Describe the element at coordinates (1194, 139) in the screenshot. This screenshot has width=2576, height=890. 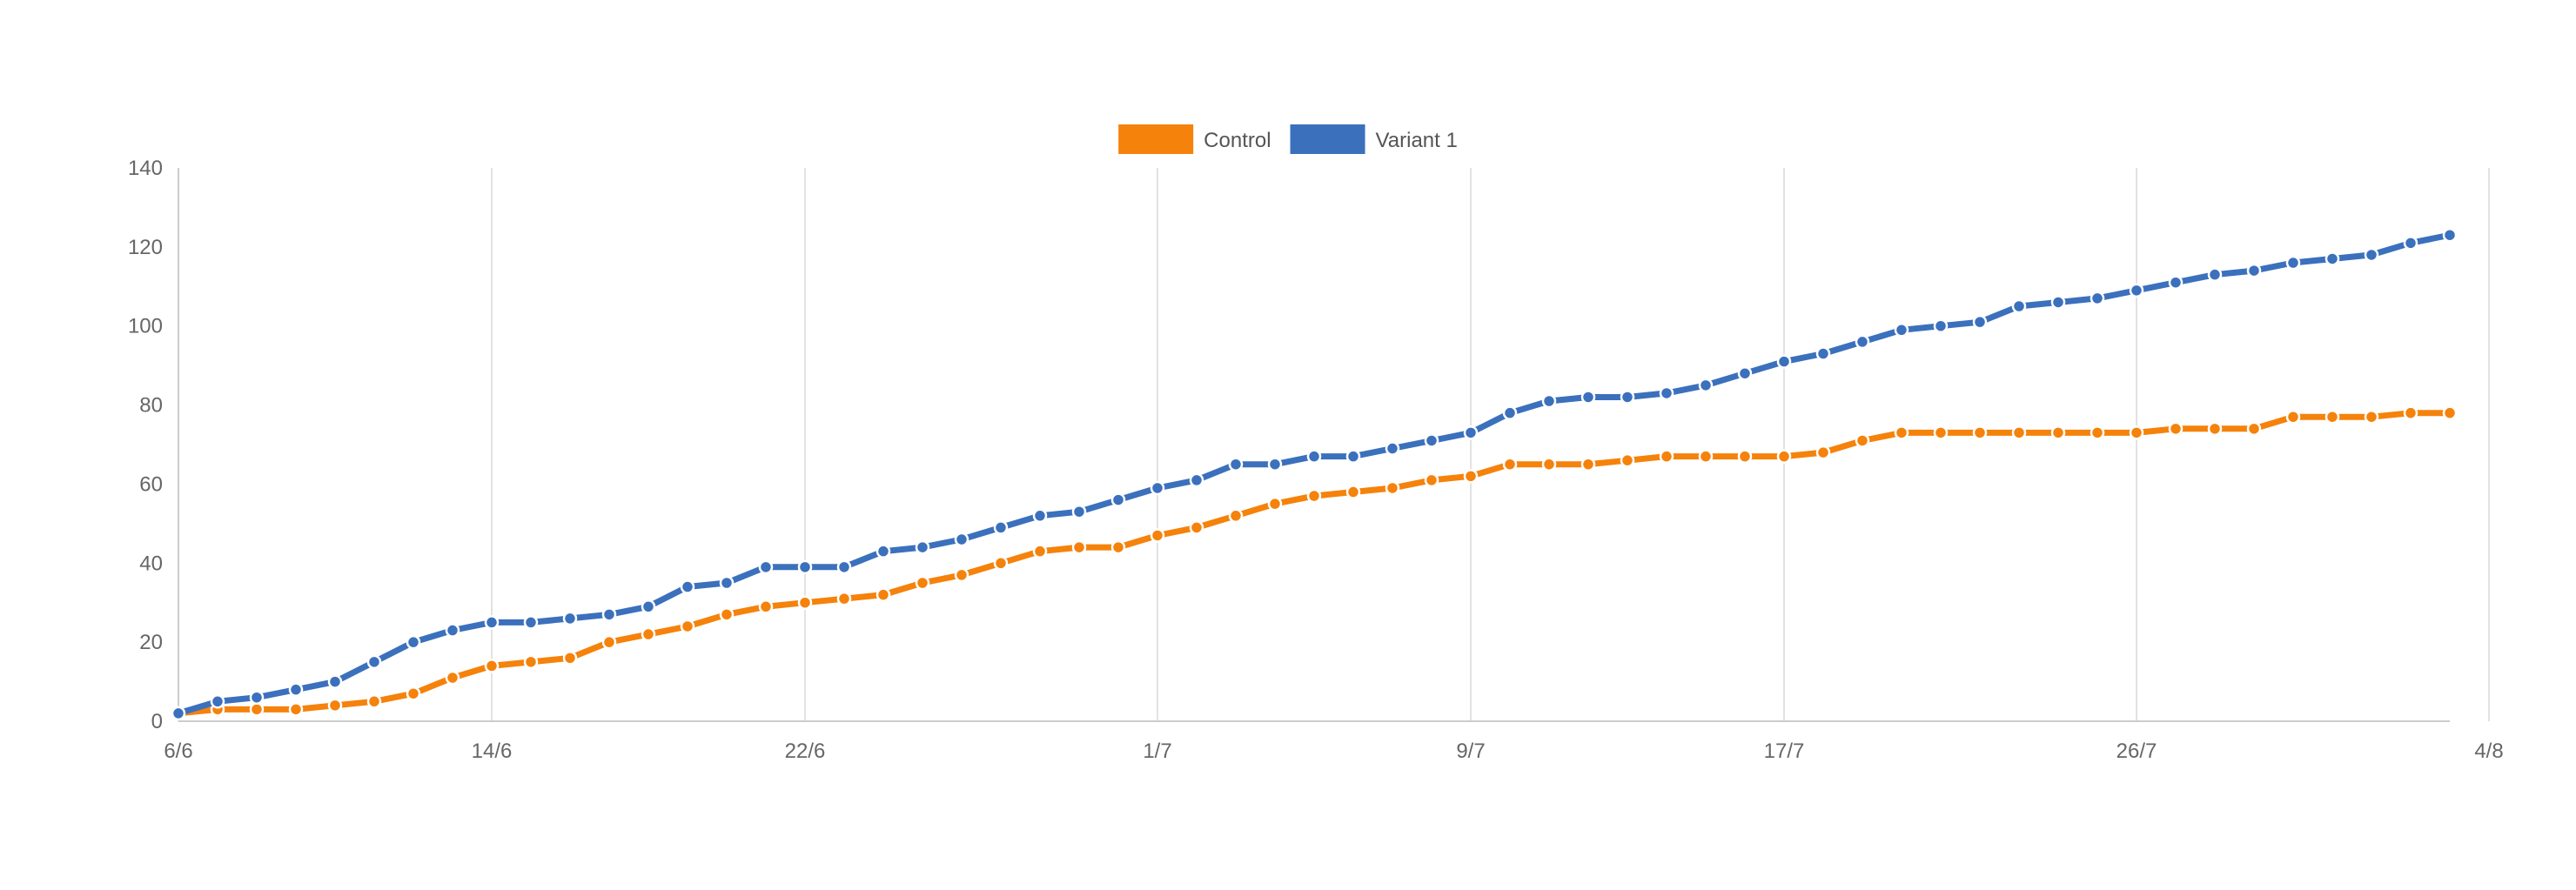
I see `legend-item-control: Control` at that location.